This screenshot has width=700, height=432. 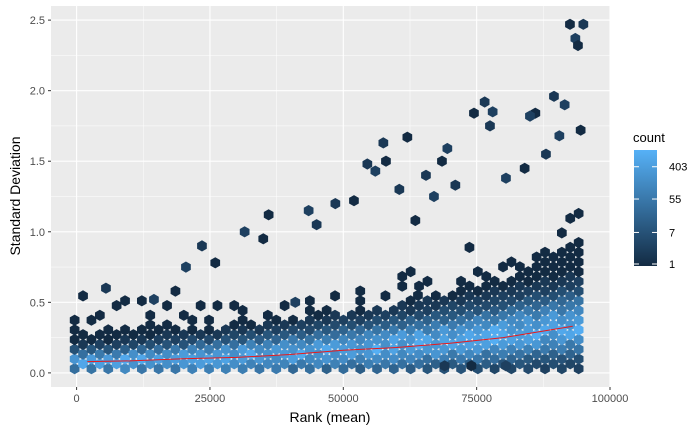 What do you see at coordinates (476, 399) in the screenshot?
I see `x-tick-label: 75000` at bounding box center [476, 399].